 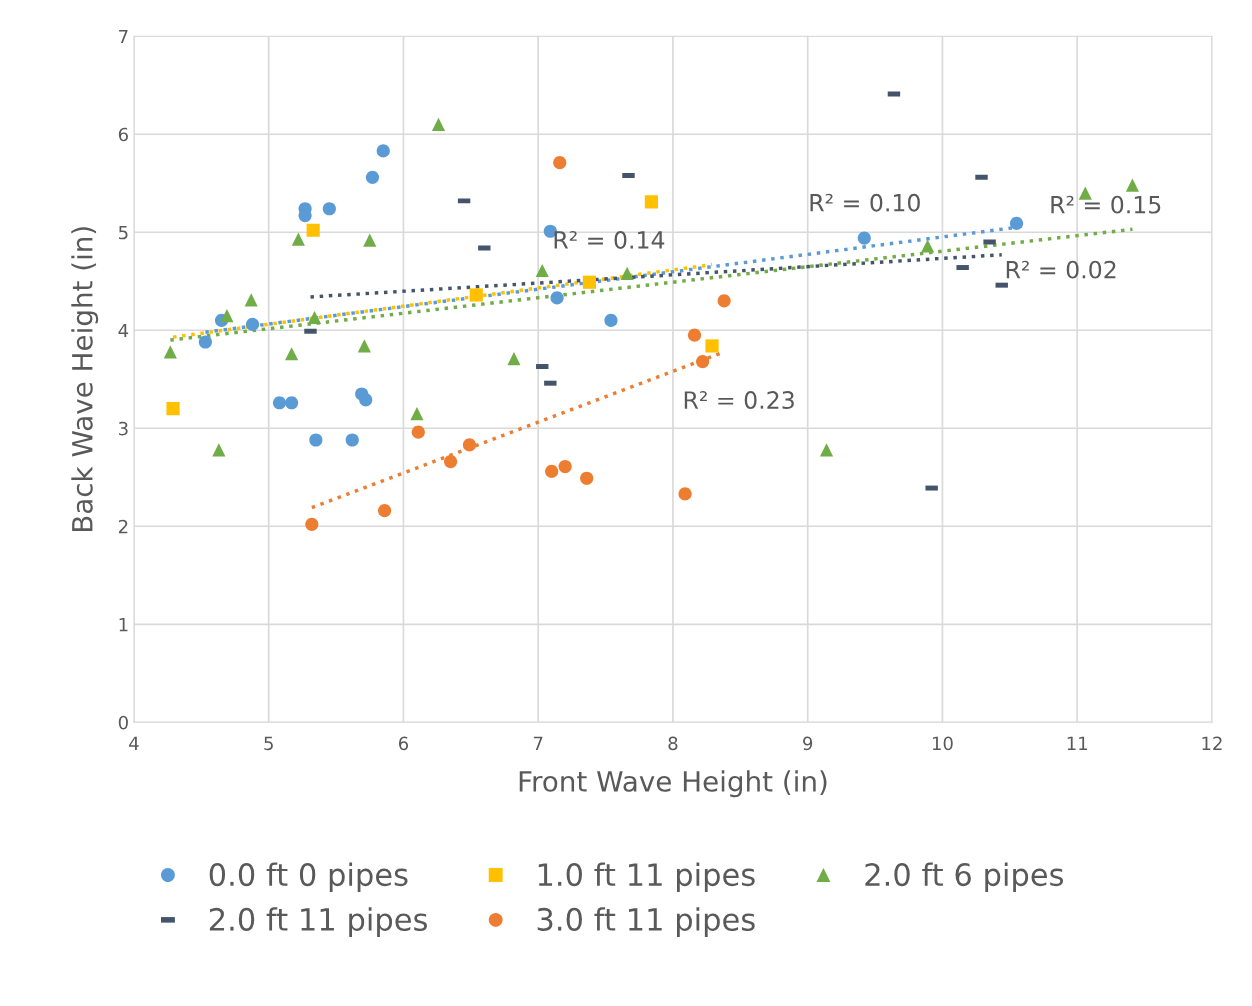 I want to click on x-axis-title: Front Wave Height (in), so click(x=673, y=784).